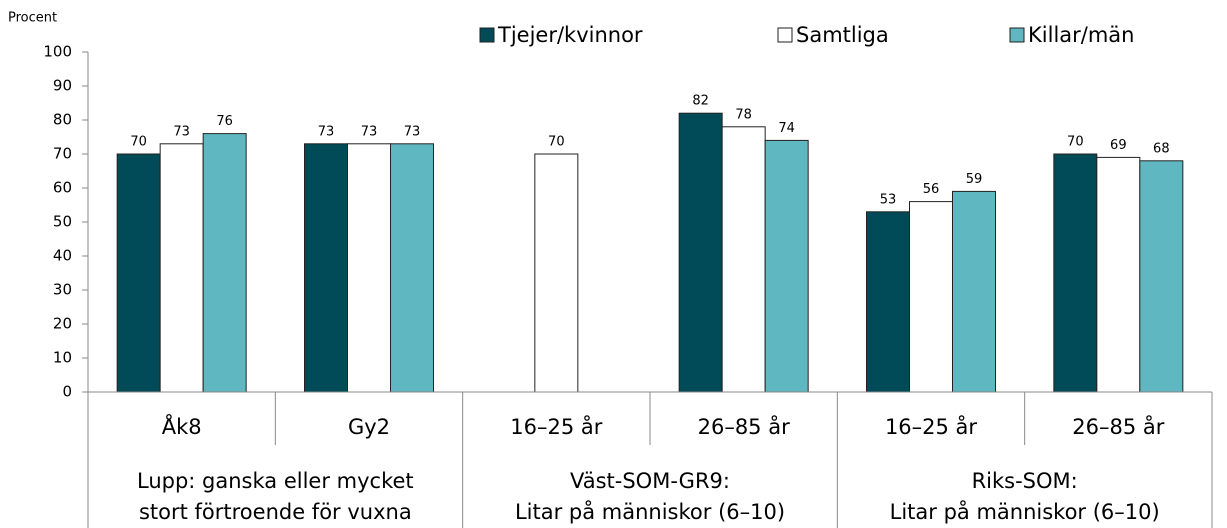 The width and height of the screenshot is (1227, 528). I want to click on value-label: 78, so click(743, 114).